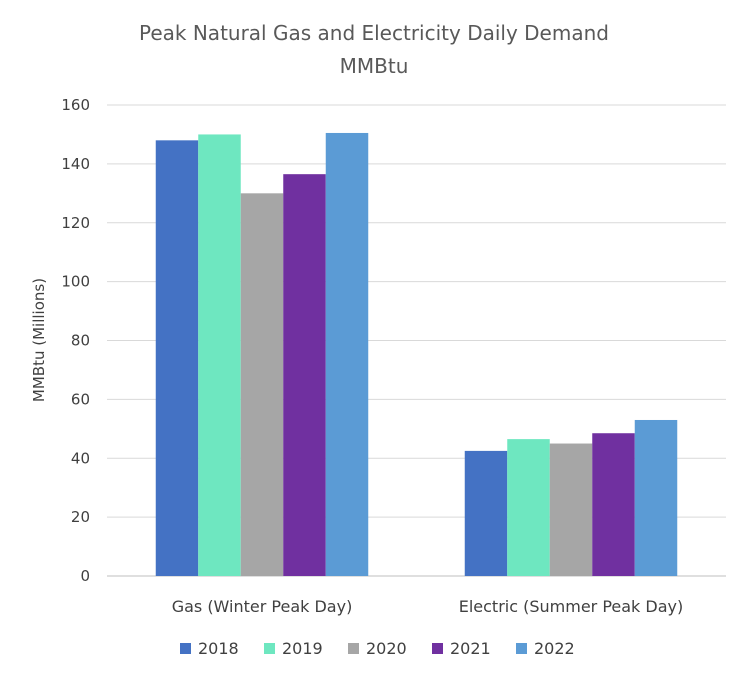 This screenshot has width=748, height=682. I want to click on legend-item-2020: 2020, so click(377, 648).